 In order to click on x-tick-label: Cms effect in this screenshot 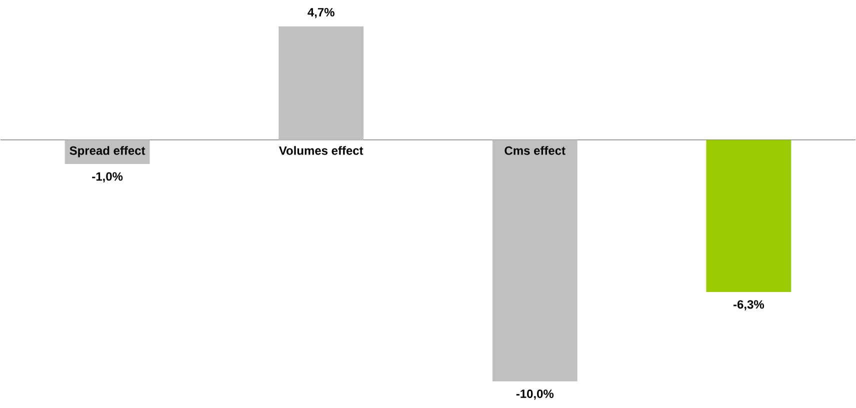, I will do `click(535, 150)`.